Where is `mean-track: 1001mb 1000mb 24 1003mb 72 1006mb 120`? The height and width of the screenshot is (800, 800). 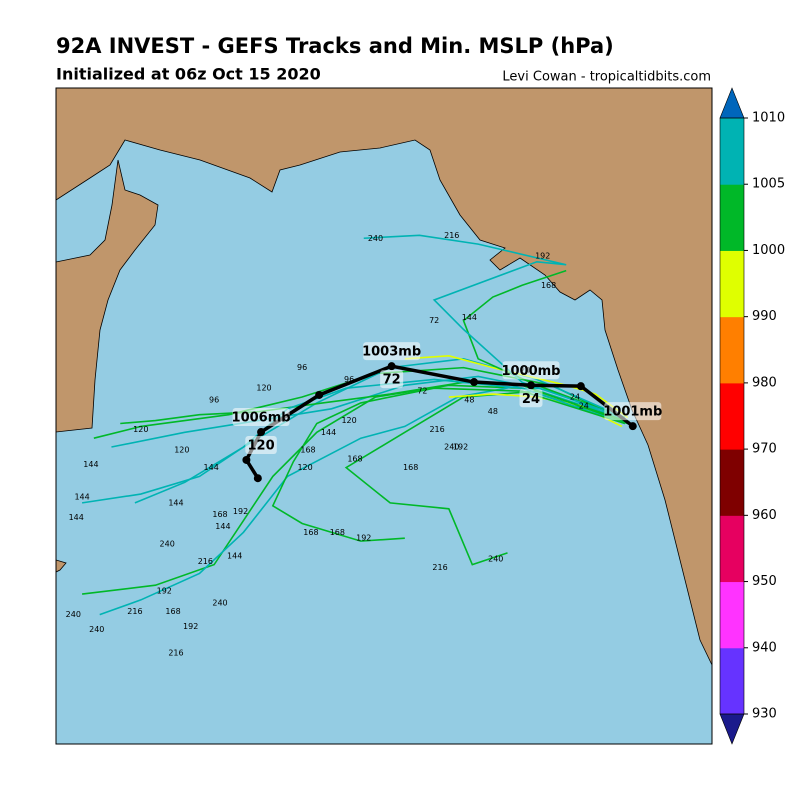 mean-track: 1001mb 1000mb 24 1003mb 72 1006mb 120 is located at coordinates (447, 412).